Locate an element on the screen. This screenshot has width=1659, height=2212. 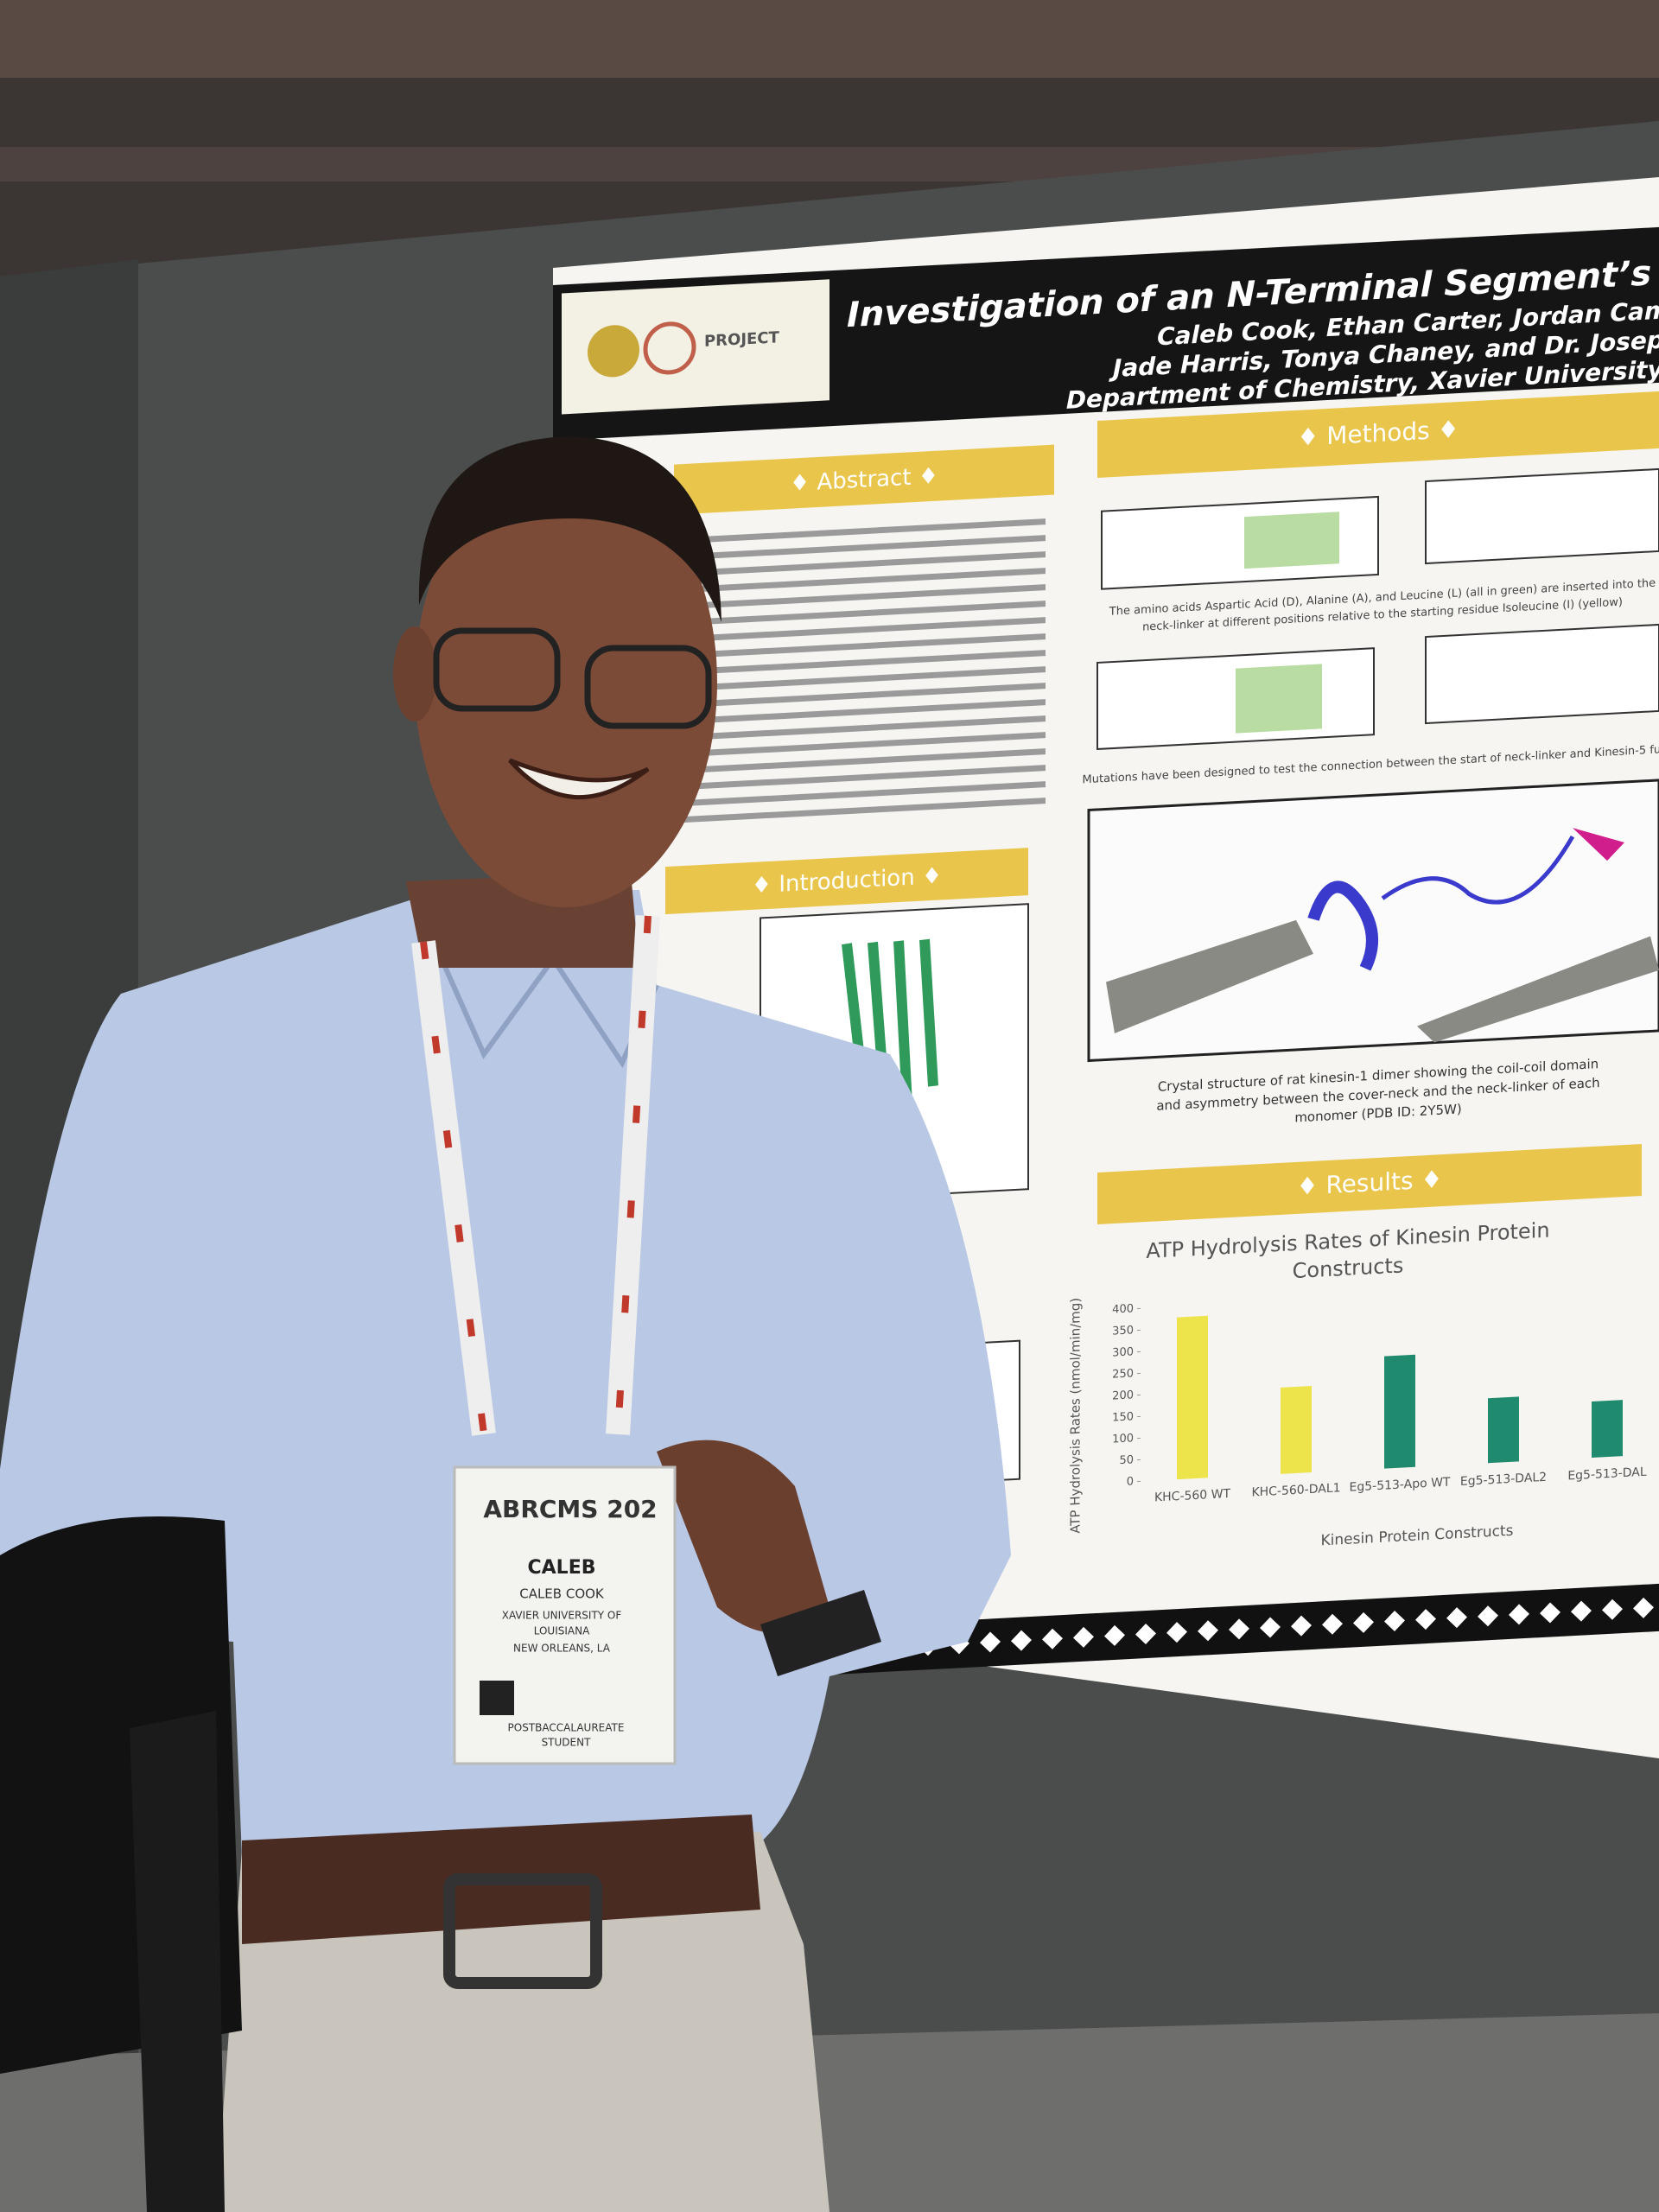
badge-school: LOUISIANA is located at coordinates (562, 1631).